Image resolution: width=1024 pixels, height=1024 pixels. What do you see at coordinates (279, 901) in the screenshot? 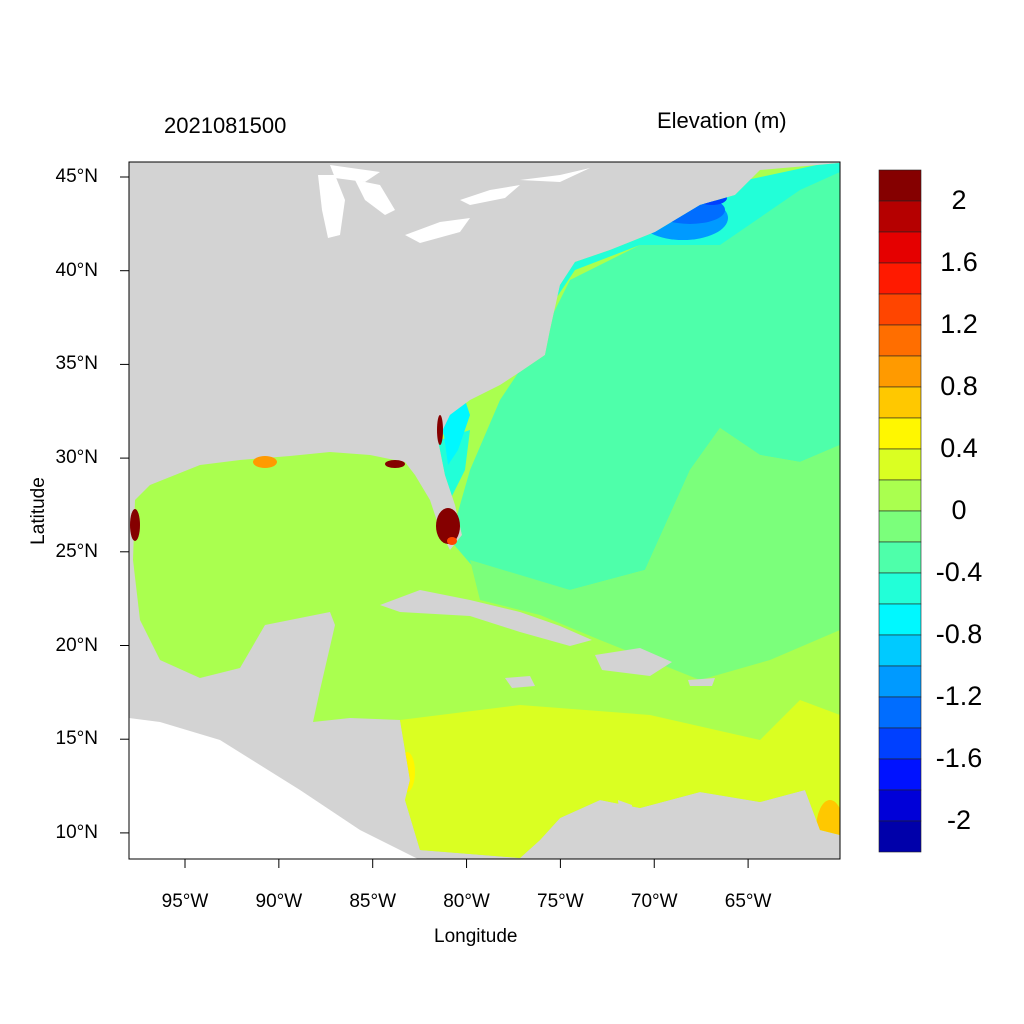
I see `x-tick-label: 90°W` at bounding box center [279, 901].